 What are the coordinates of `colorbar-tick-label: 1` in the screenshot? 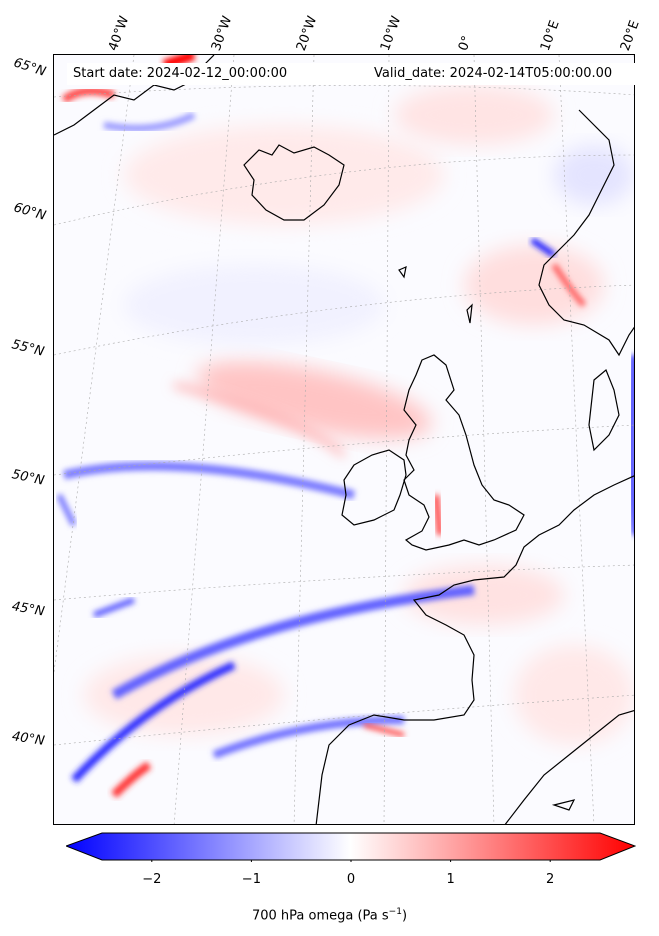 It's located at (450, 879).